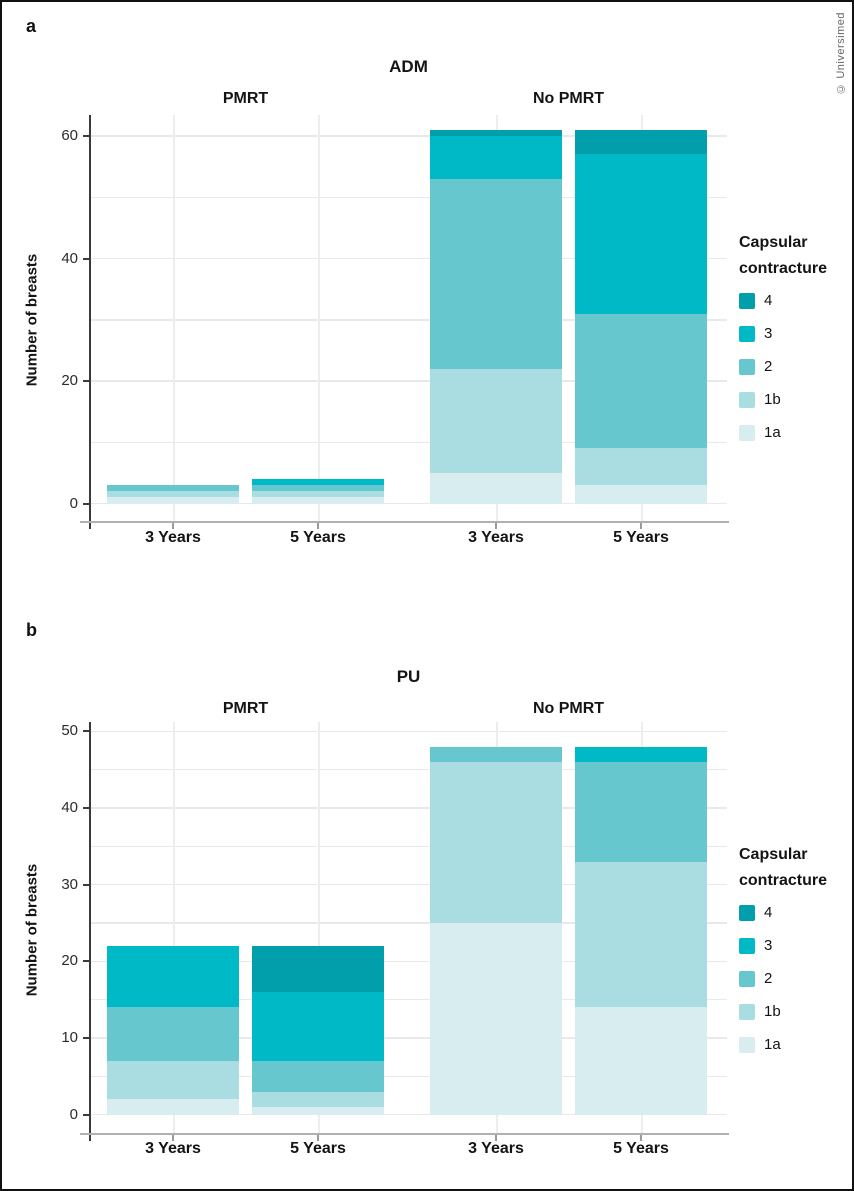  Describe the element at coordinates (245, 708) in the screenshot. I see `facet-label-pmrt: PMRT` at that location.